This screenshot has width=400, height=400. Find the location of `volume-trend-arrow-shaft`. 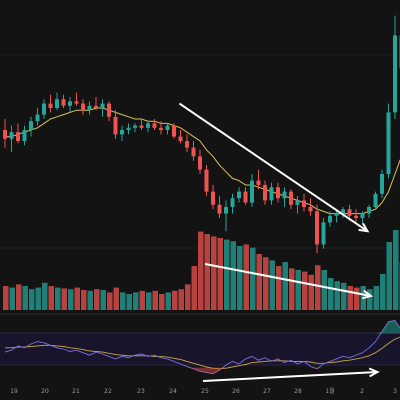

volume-trend-arrow-shaft is located at coordinates (288, 280).